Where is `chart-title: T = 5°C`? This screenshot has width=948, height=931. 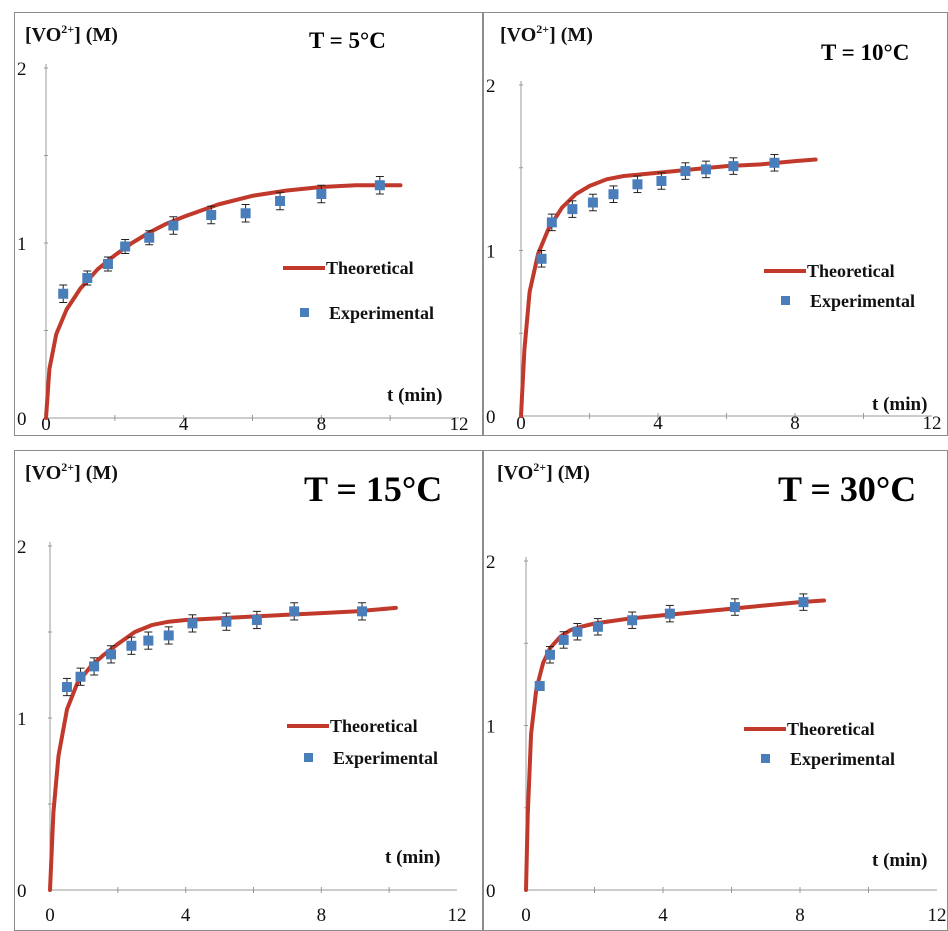
chart-title: T = 5°C is located at coordinates (347, 40).